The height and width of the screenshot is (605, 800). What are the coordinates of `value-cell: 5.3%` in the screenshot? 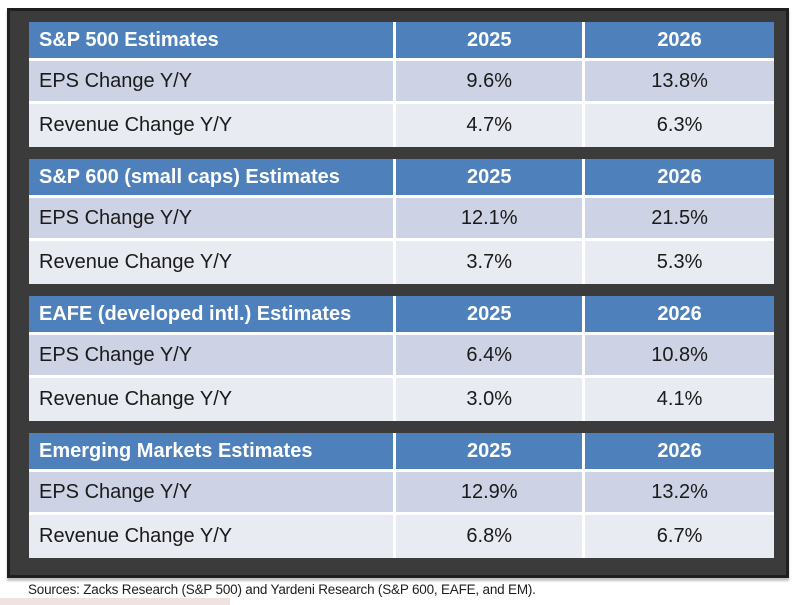 It's located at (679, 262).